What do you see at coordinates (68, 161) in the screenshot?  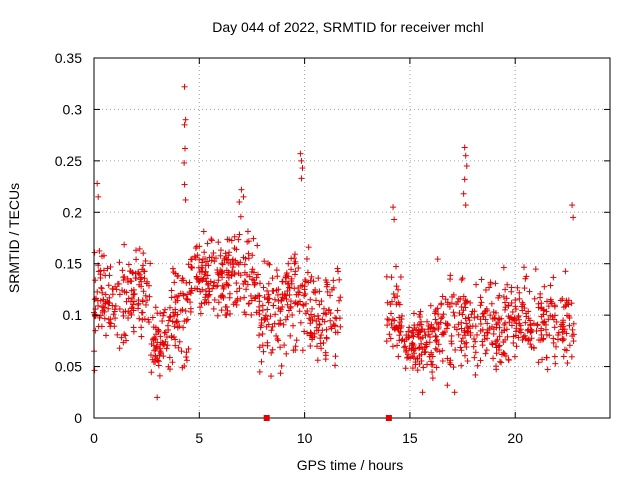 I see `y-tick-label: 0.25` at bounding box center [68, 161].